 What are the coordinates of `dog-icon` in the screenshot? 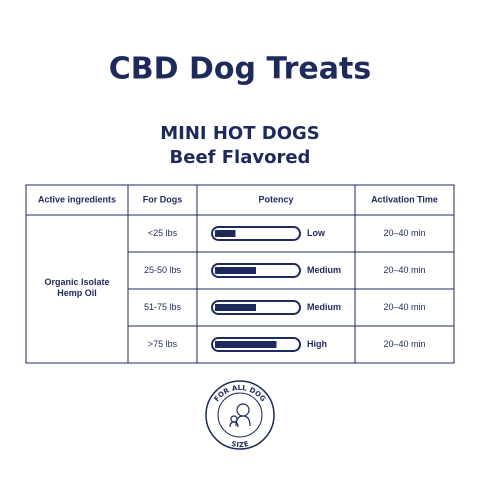 It's located at (240, 415).